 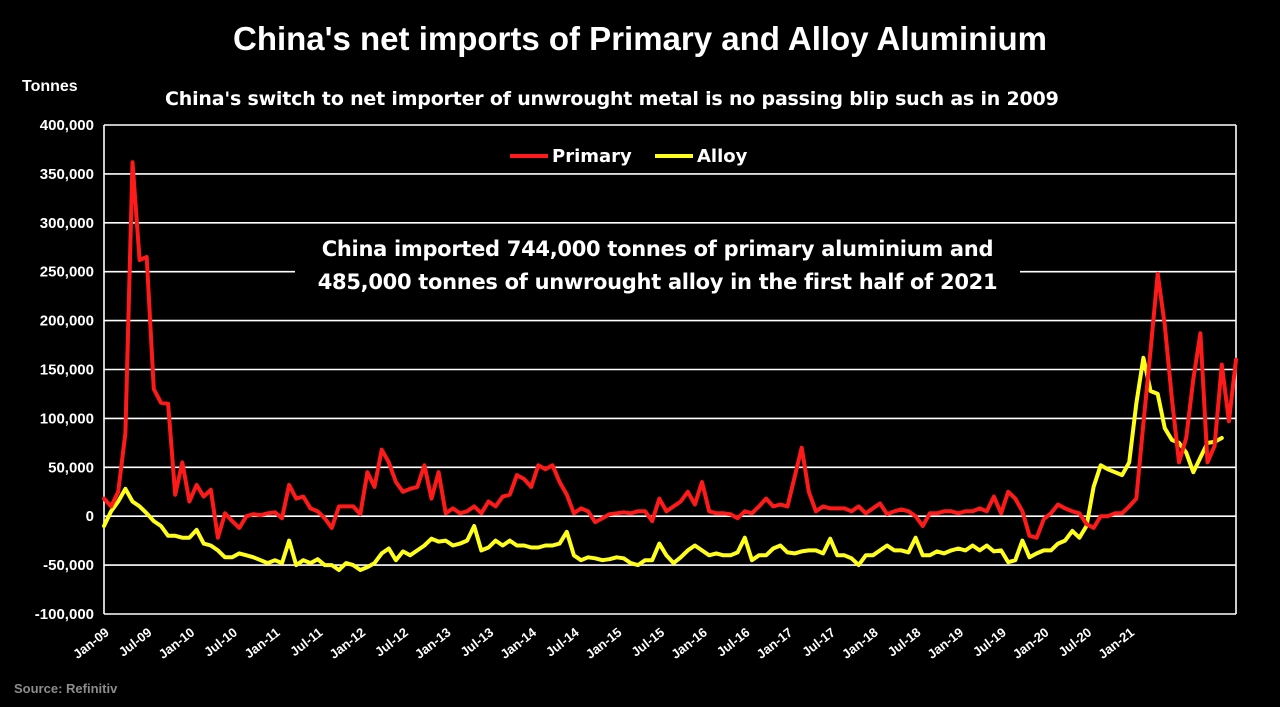 What do you see at coordinates (562, 641) in the screenshot?
I see `x-tick-label: Jul-14` at bounding box center [562, 641].